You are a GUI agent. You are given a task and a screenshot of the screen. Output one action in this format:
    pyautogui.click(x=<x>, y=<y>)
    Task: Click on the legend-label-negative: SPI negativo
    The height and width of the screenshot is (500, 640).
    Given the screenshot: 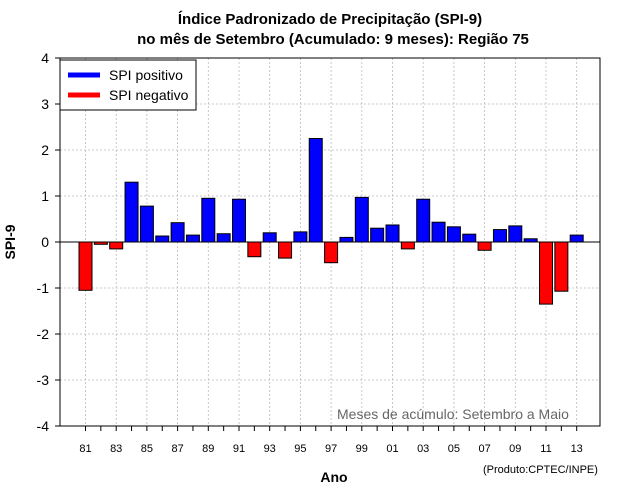 What is the action you would take?
    pyautogui.click(x=149, y=95)
    